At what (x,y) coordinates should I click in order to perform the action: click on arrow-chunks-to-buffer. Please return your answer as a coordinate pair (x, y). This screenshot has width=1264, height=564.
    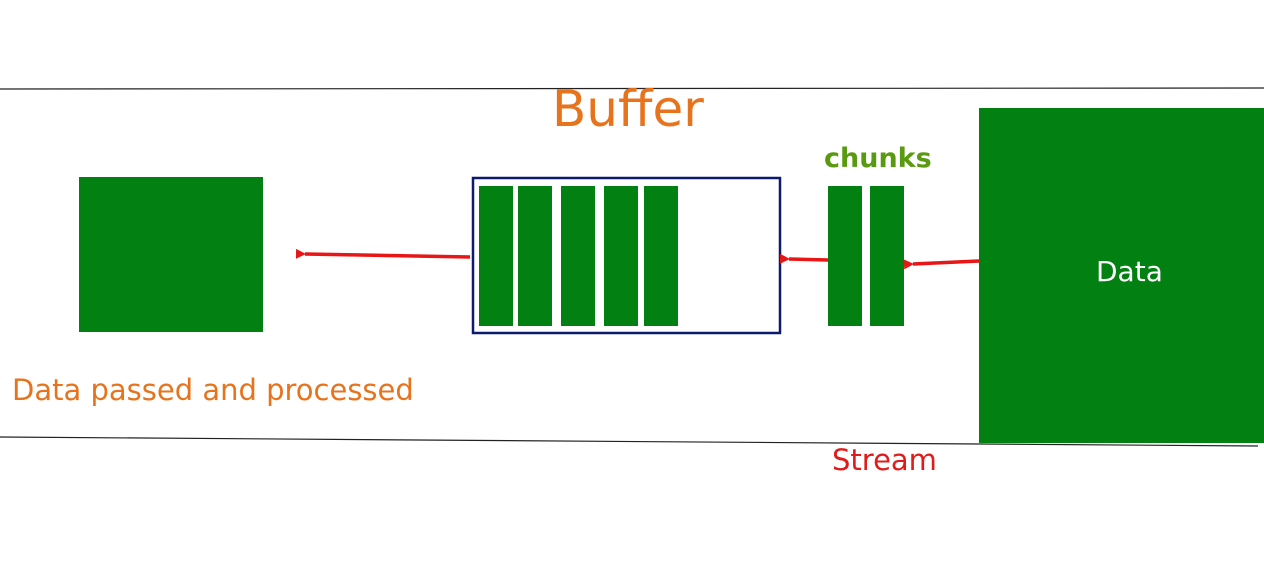
    Looking at the image, I should click on (804, 258).